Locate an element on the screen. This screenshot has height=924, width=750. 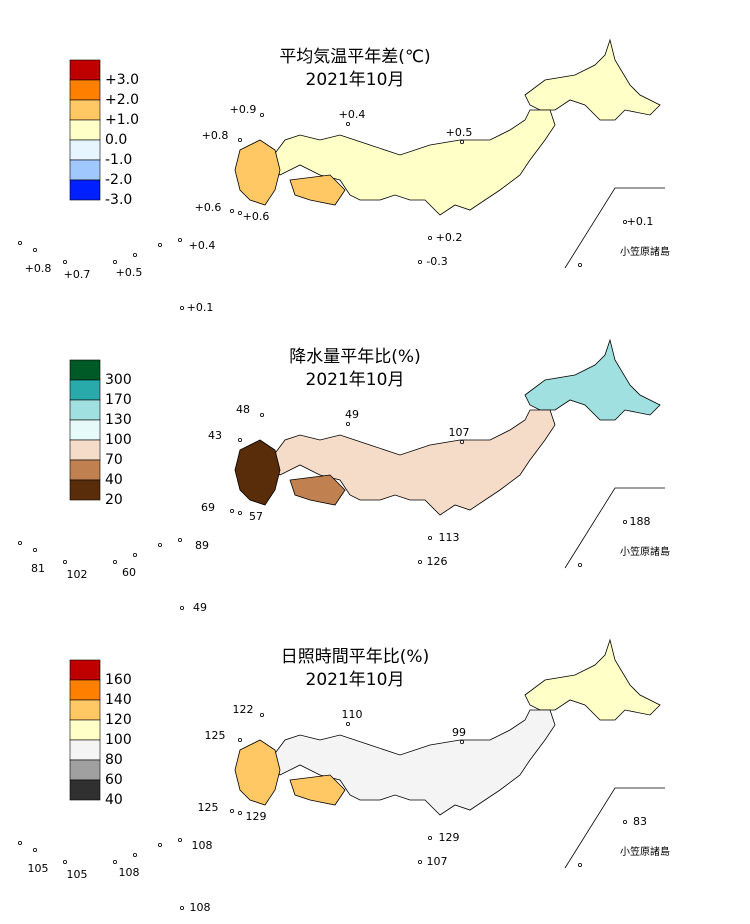
station-value: 125 is located at coordinates (215, 735).